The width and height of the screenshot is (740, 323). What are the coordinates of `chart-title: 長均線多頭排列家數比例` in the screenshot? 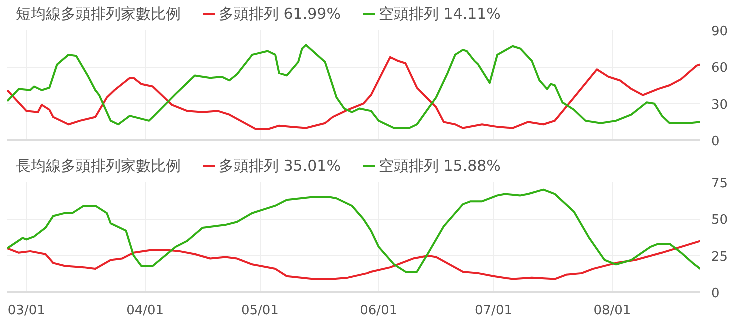 It's located at (98, 166).